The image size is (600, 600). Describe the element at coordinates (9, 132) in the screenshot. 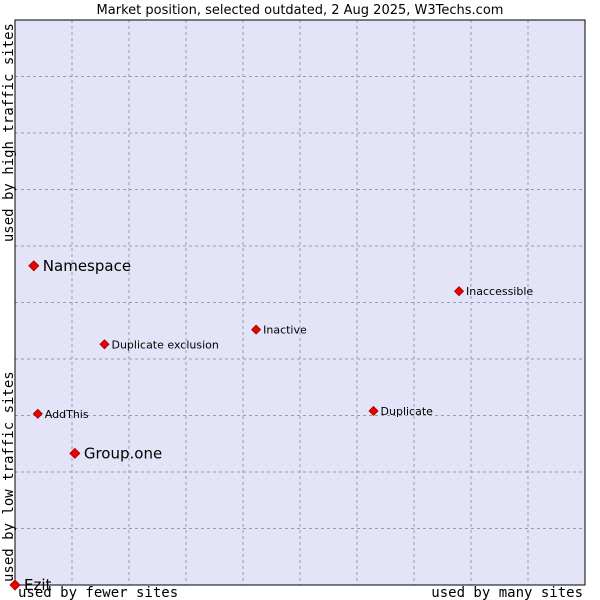

I see `y-axis-high-label: used by high traffic sites` at that location.